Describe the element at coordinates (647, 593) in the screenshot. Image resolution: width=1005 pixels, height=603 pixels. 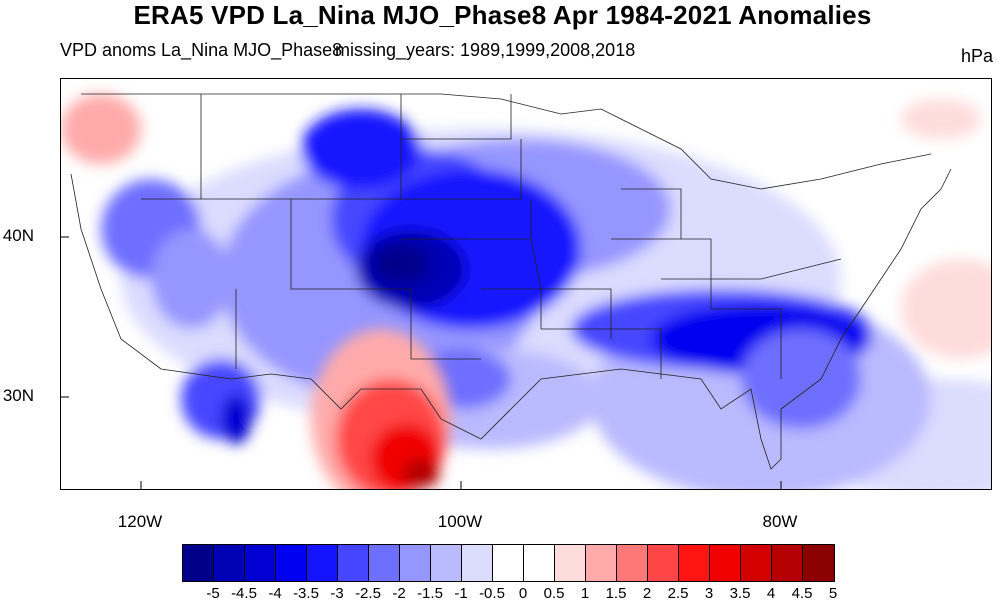
I see `colorbar-tick-label: 2` at that location.